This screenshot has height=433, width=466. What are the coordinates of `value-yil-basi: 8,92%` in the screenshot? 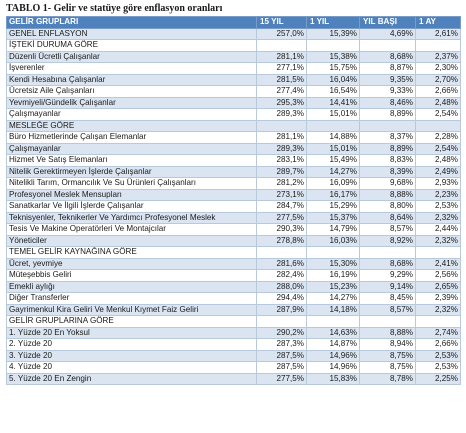 It's located at (387, 240).